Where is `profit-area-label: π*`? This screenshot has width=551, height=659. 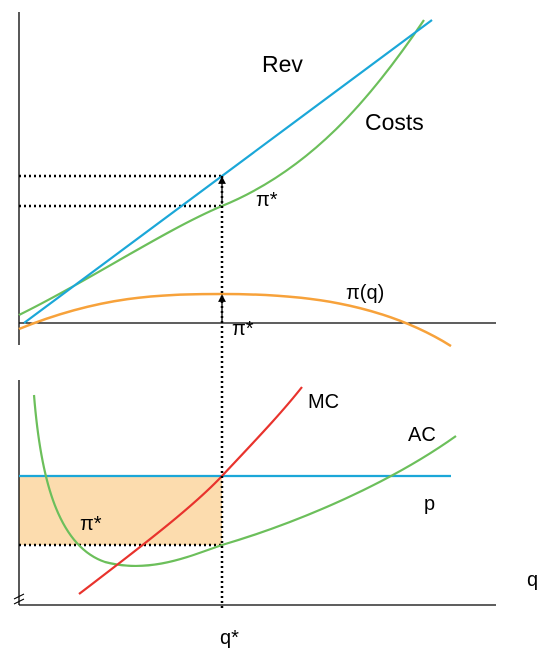 profit-area-label: π* is located at coordinates (91, 524).